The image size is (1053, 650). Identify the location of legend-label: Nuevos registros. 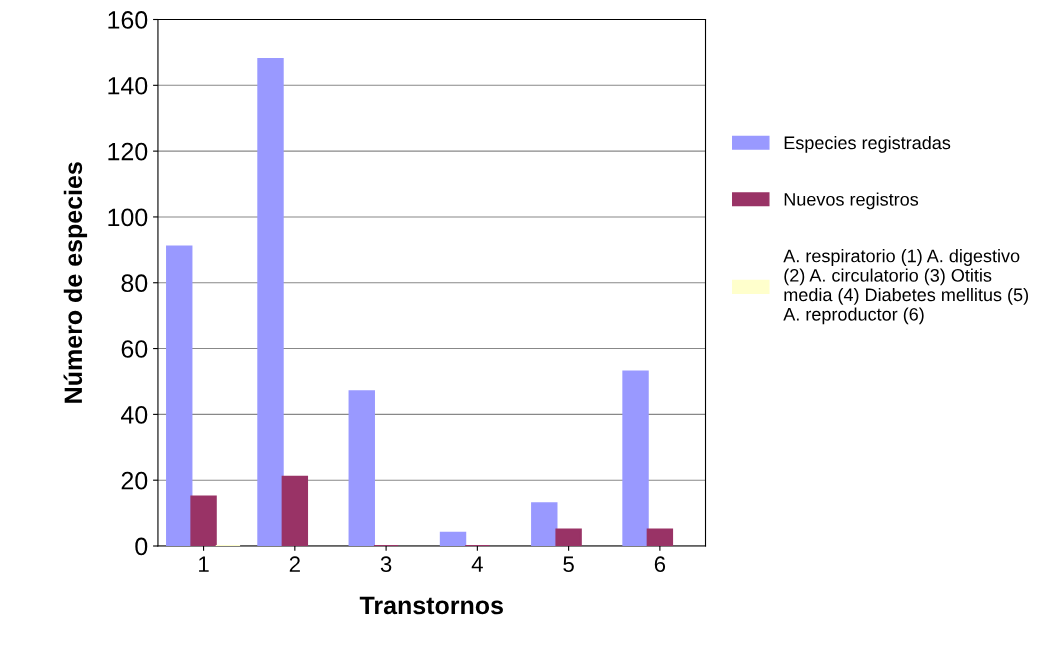
(851, 201).